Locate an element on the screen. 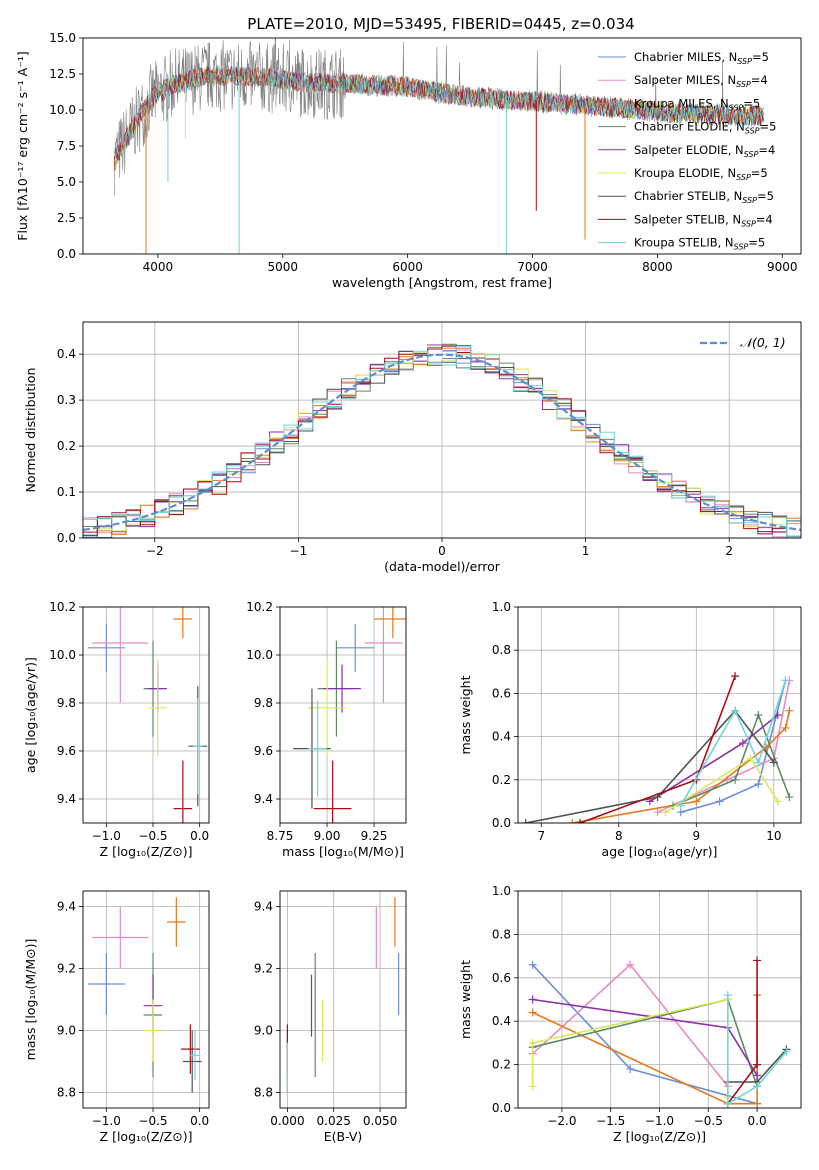 This screenshot has height=1170, width=819. massweight_vs_Z-frame is located at coordinates (659, 999).